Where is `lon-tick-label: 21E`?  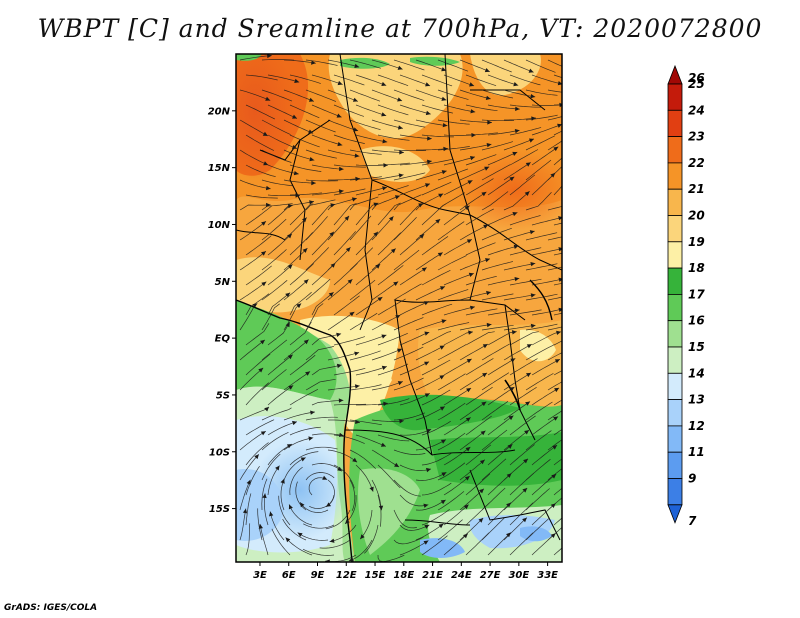
lon-tick-label: 21E is located at coordinates (432, 575).